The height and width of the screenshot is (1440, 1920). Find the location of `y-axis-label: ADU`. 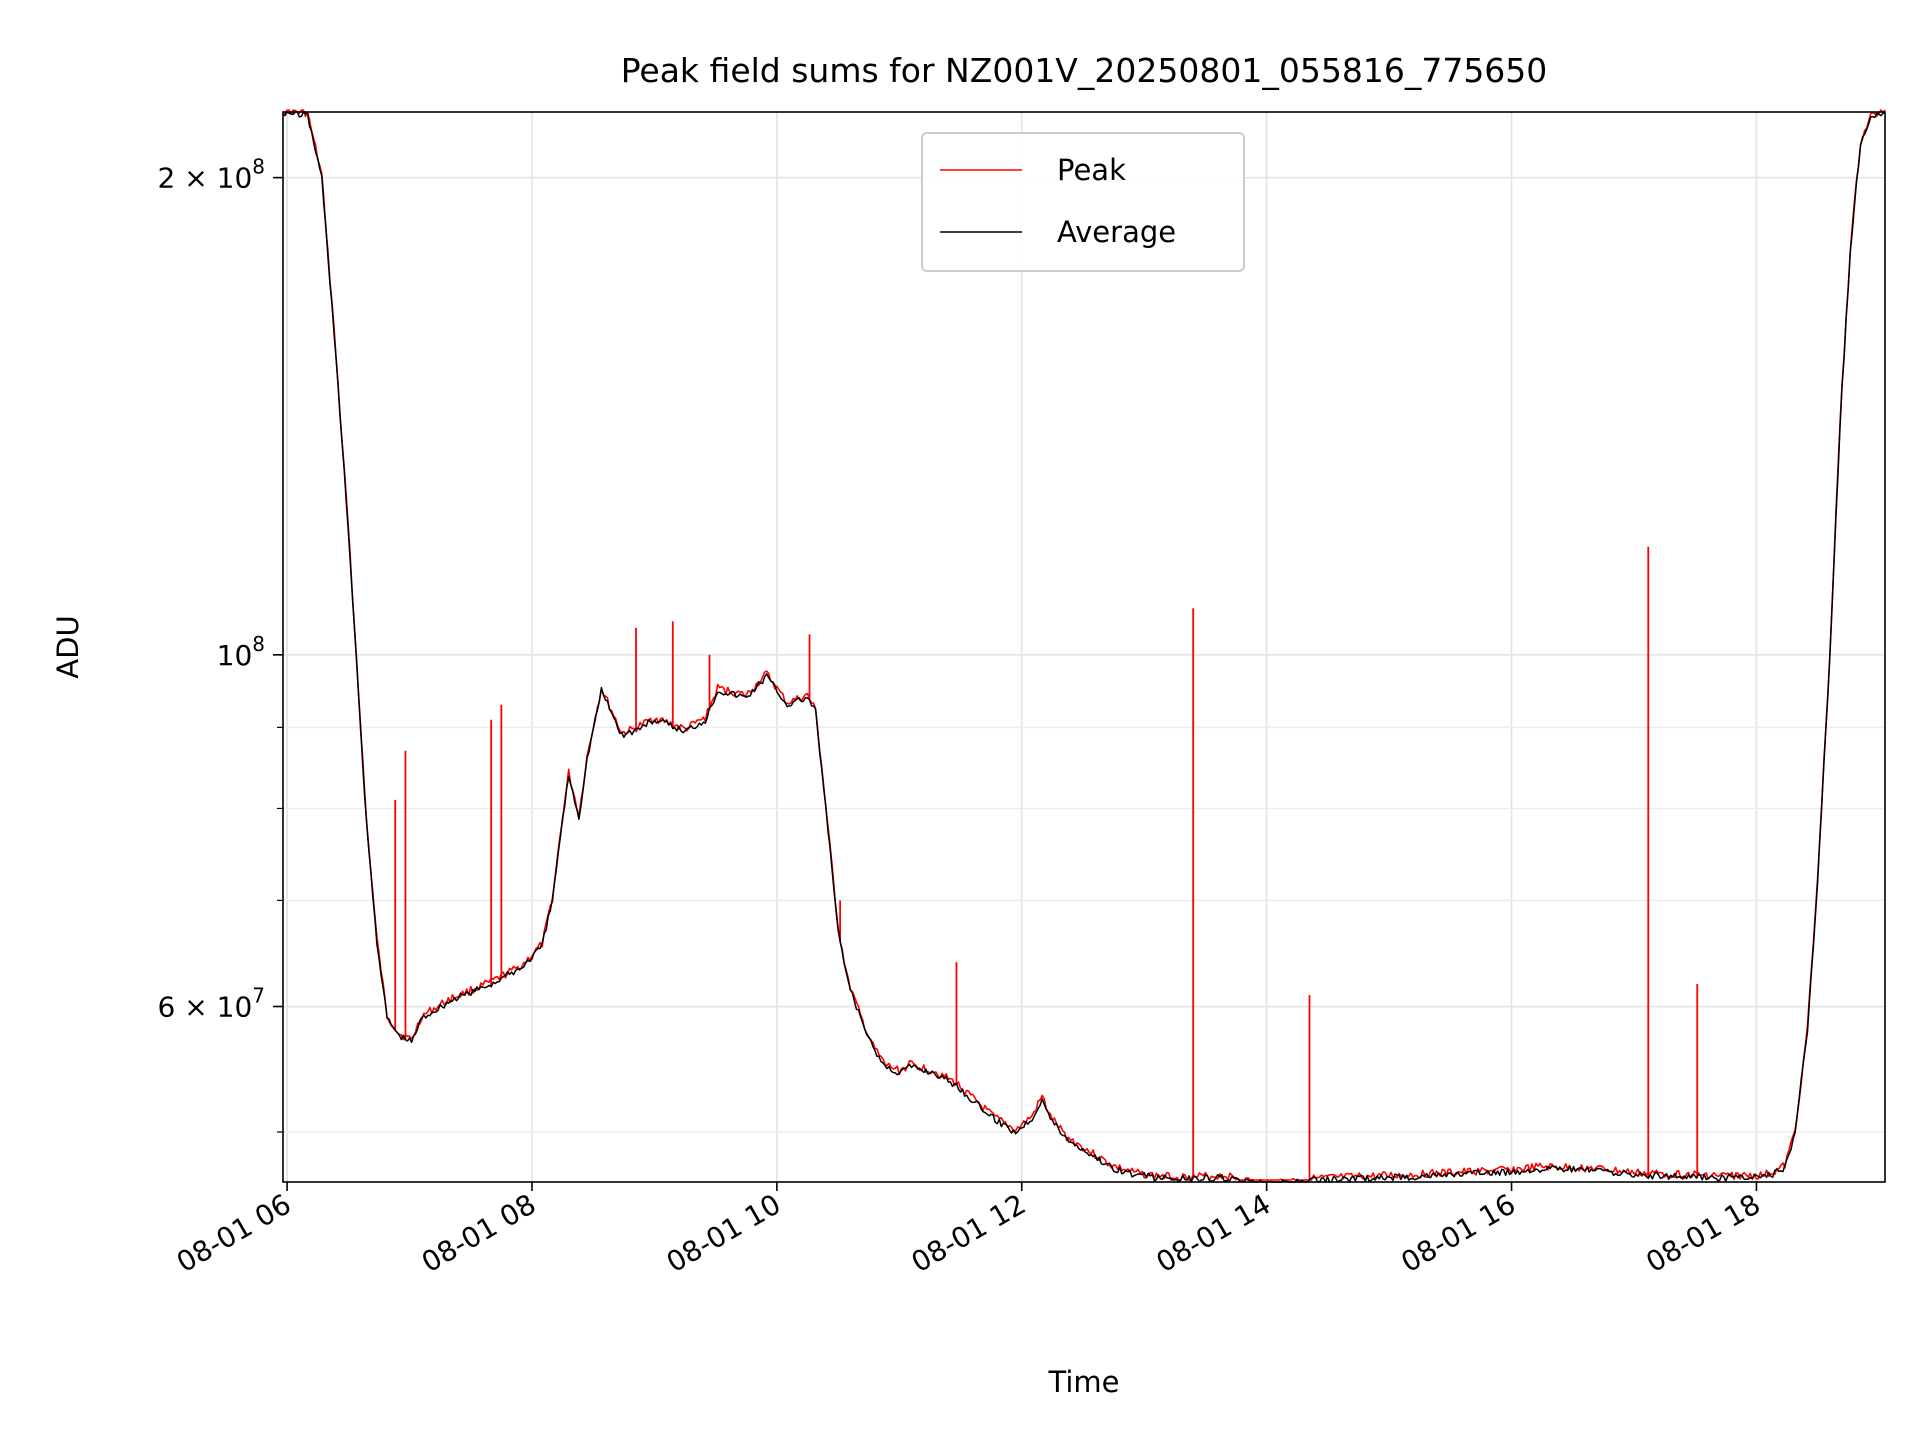

y-axis-label: ADU is located at coordinates (68, 646).